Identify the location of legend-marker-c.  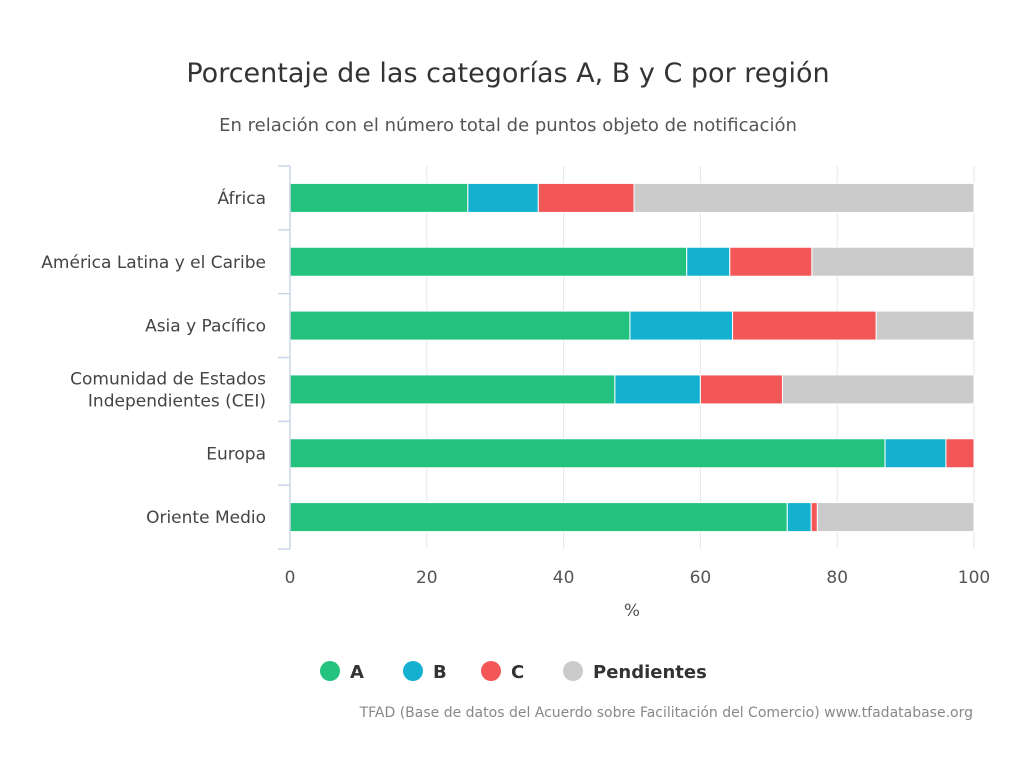
(491, 671).